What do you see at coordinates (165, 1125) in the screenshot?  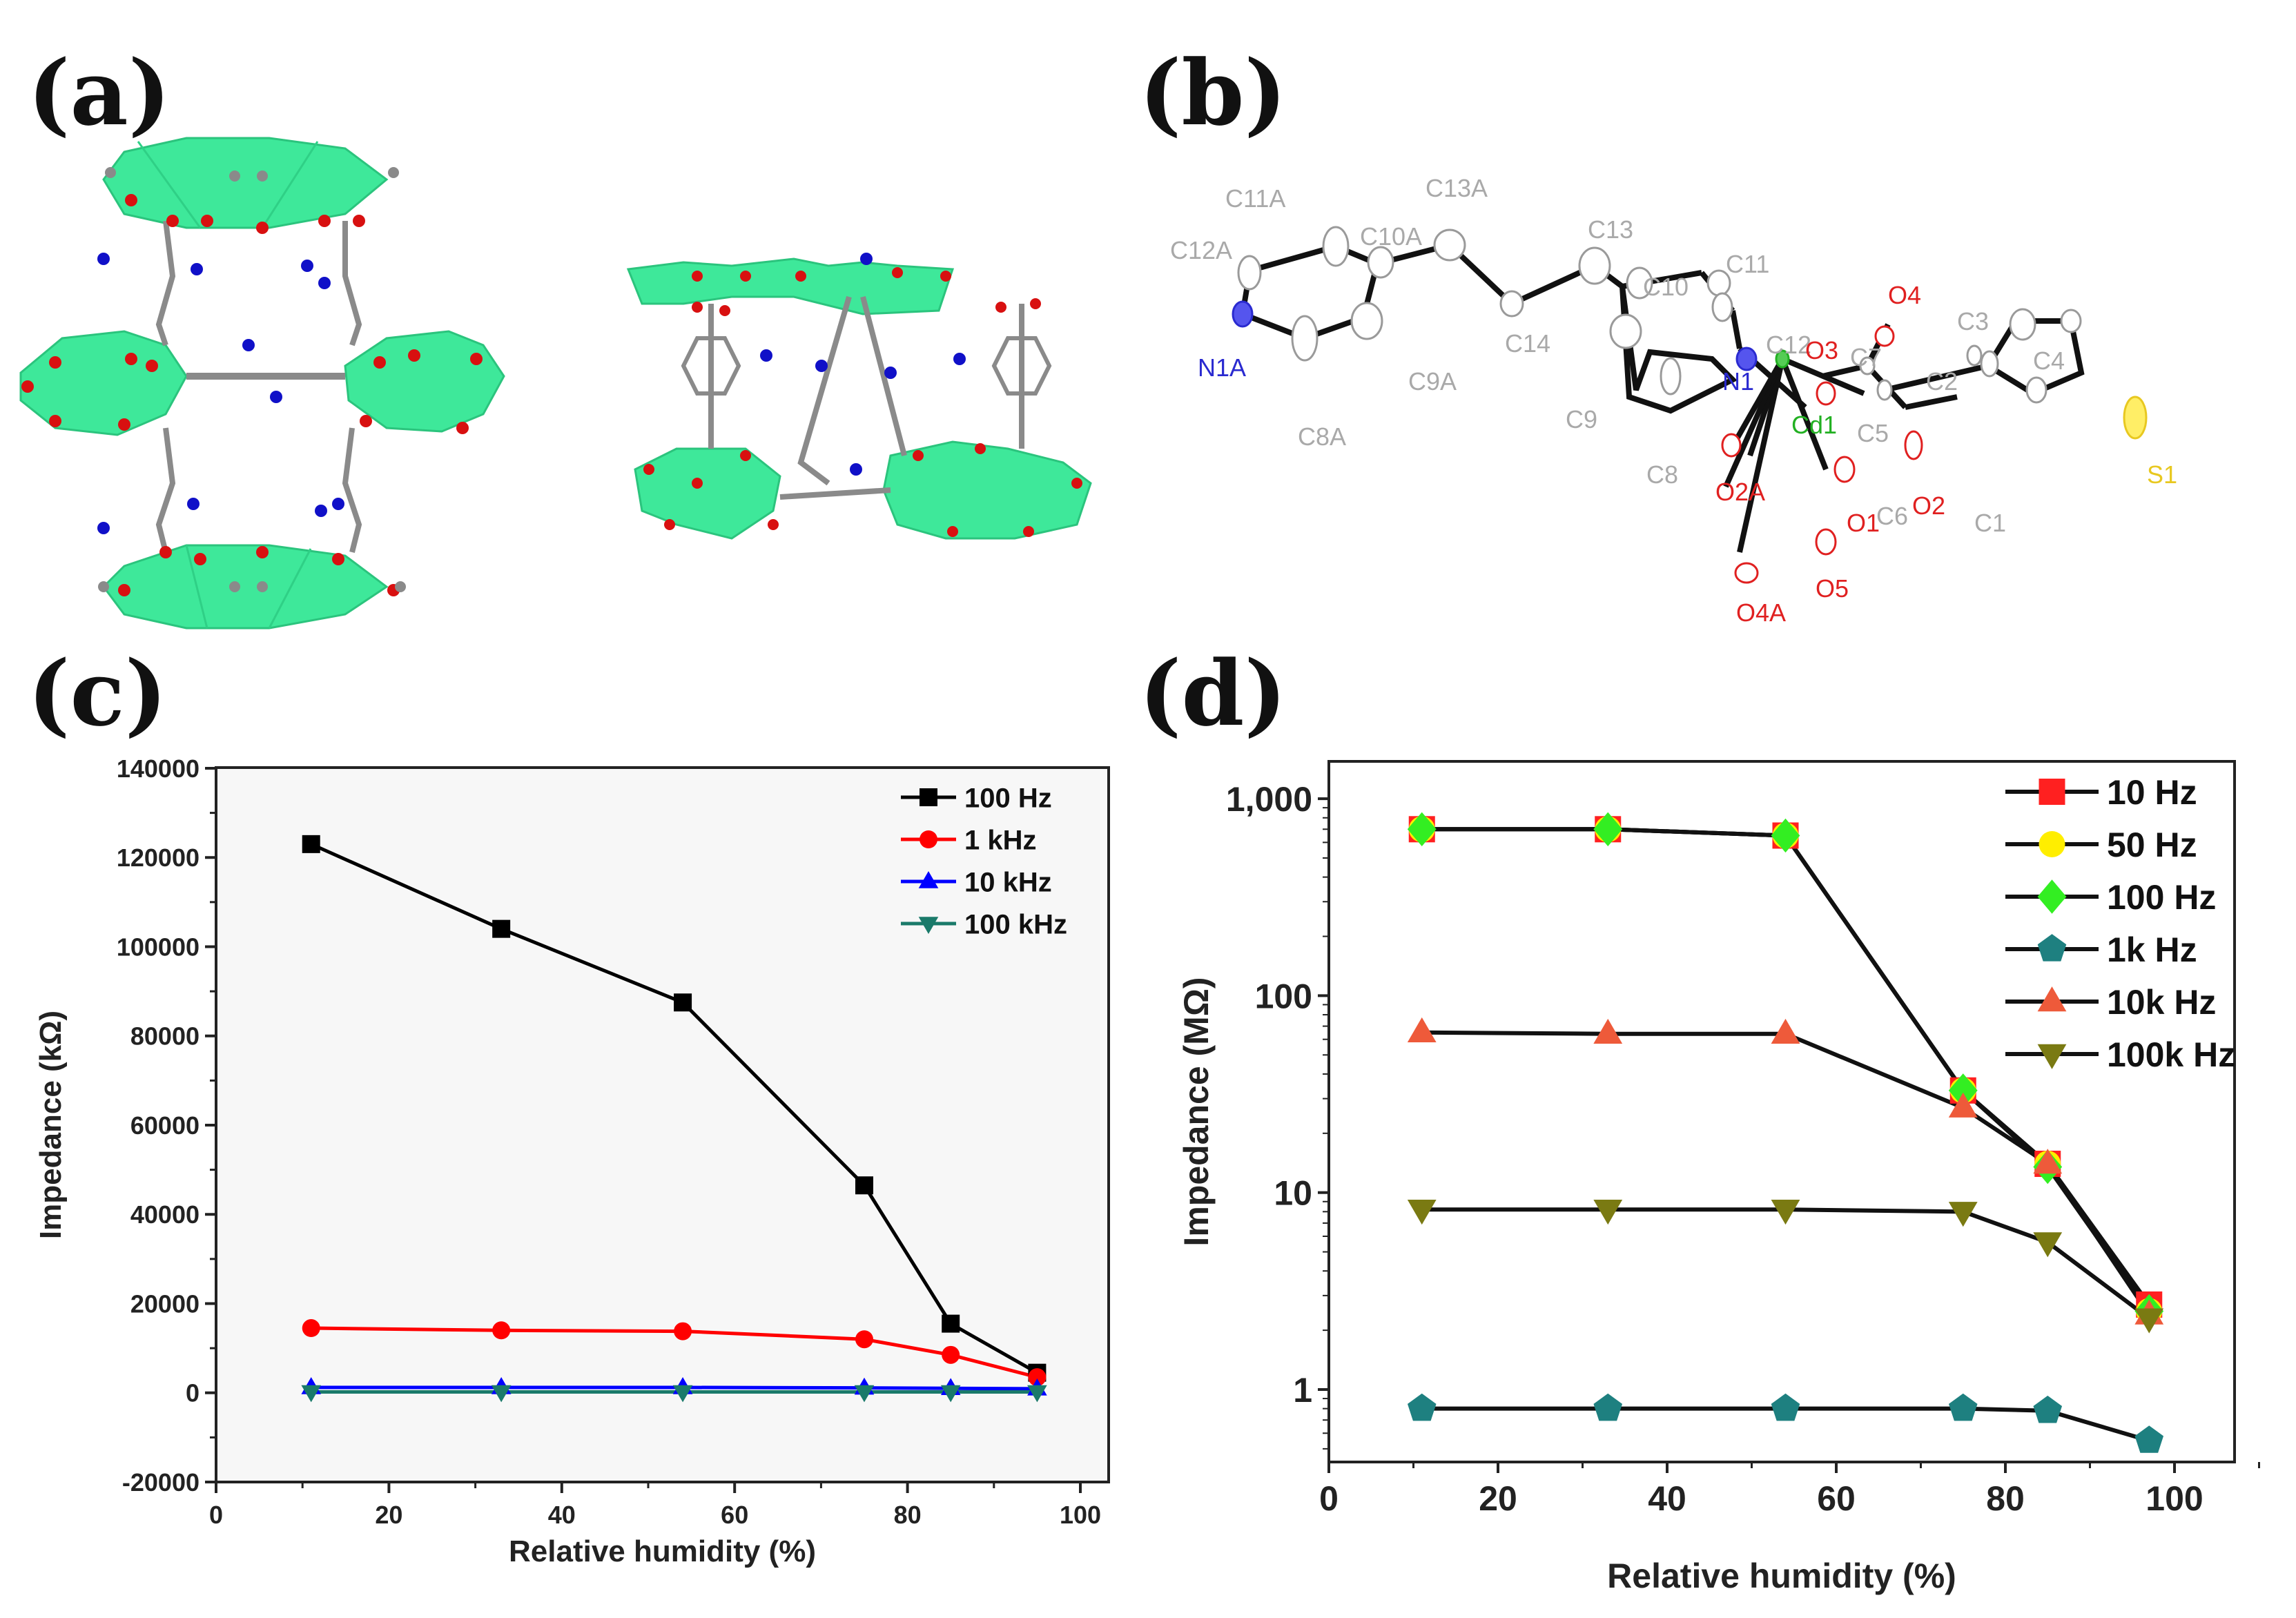 I see `y-tick-label: 60000` at bounding box center [165, 1125].